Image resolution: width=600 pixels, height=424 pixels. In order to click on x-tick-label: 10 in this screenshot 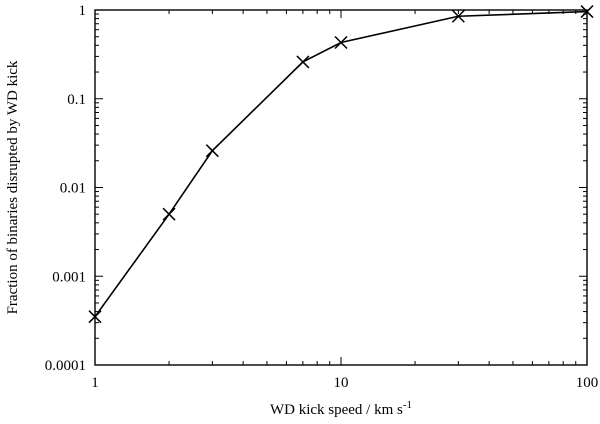, I will do `click(341, 383)`.